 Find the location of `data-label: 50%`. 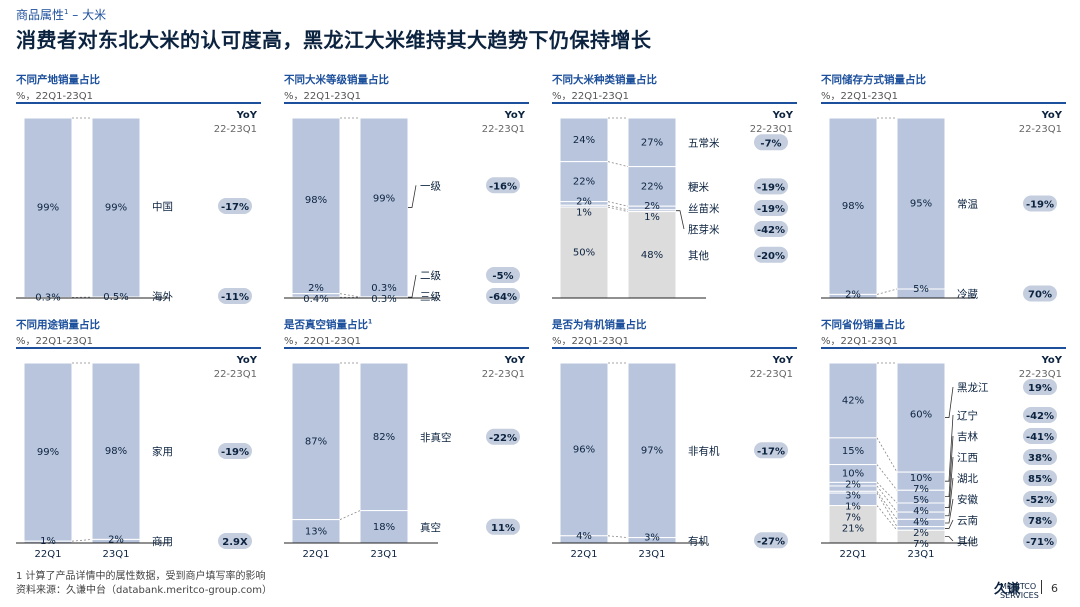

data-label: 50% is located at coordinates (584, 253).